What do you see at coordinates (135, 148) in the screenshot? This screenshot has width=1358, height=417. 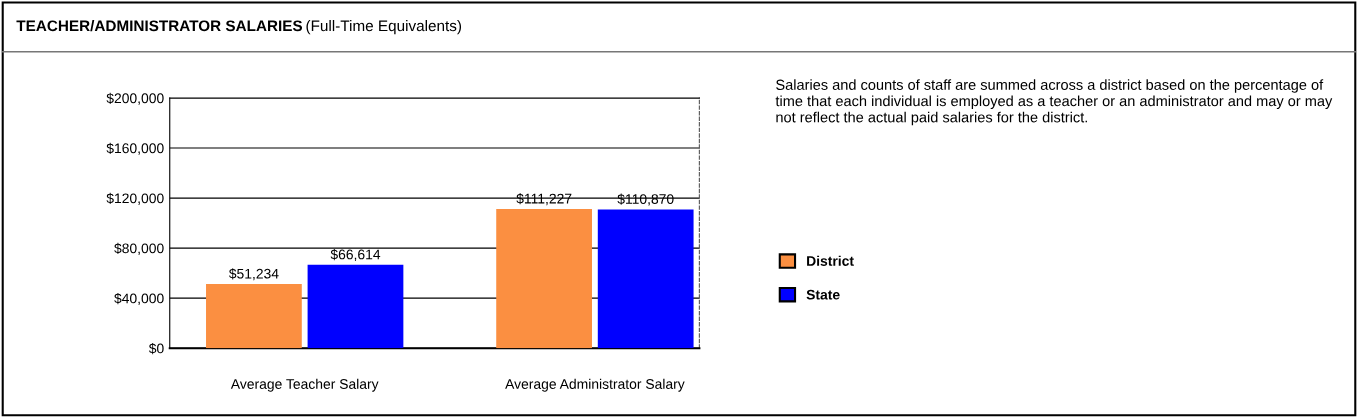 I see `y-tick-label: $160,000` at bounding box center [135, 148].